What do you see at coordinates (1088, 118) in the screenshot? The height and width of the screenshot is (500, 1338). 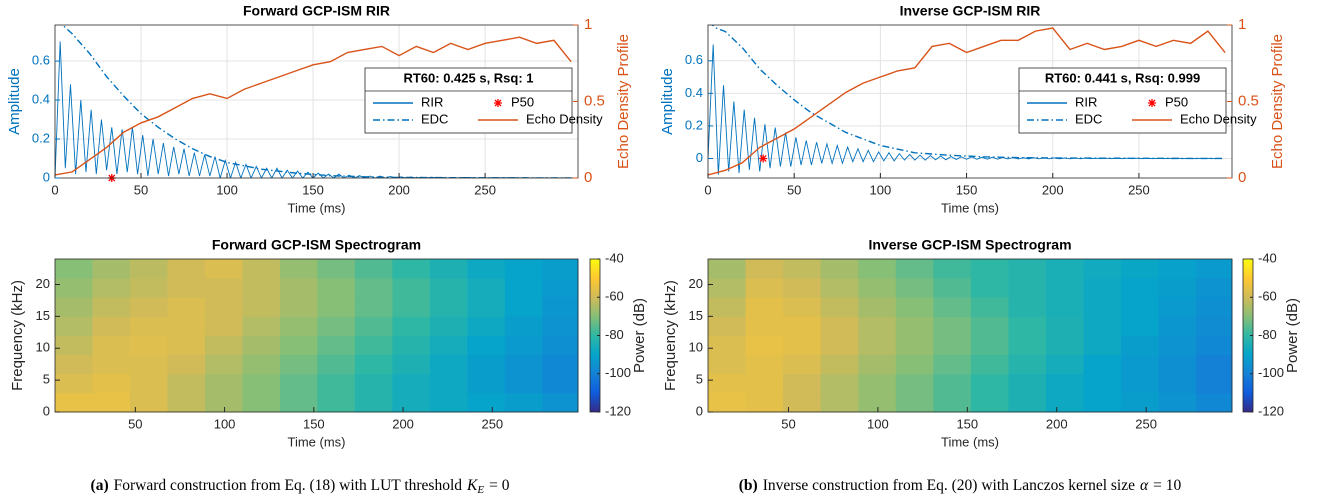 I see `legend-label: EDC` at bounding box center [1088, 118].